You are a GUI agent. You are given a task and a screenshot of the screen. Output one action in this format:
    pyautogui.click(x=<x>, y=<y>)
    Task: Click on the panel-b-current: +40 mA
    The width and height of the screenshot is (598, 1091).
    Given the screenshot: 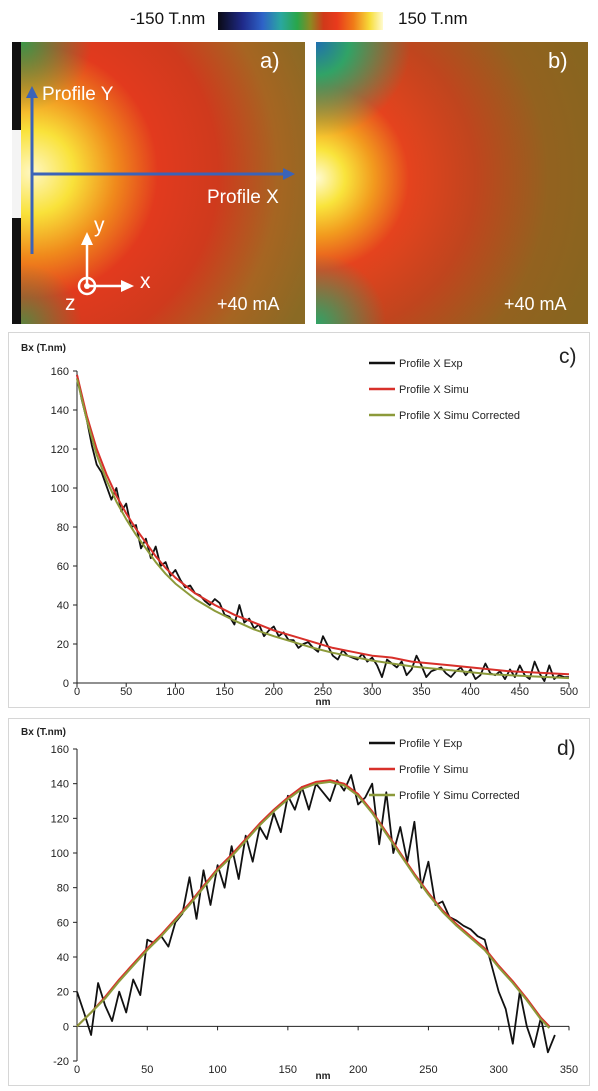 What is the action you would take?
    pyautogui.click(x=535, y=304)
    